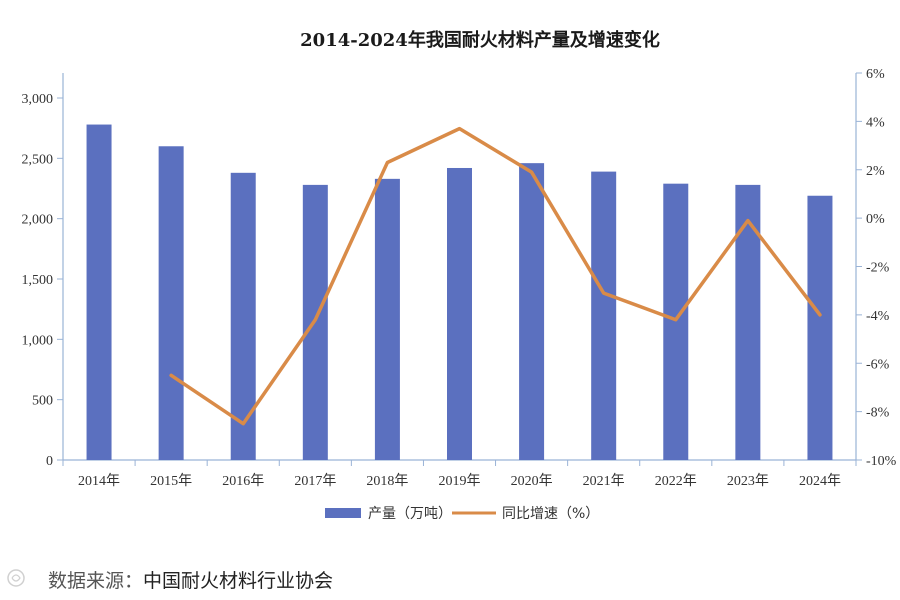  I want to click on right-tick-label: -10%, so click(881, 461).